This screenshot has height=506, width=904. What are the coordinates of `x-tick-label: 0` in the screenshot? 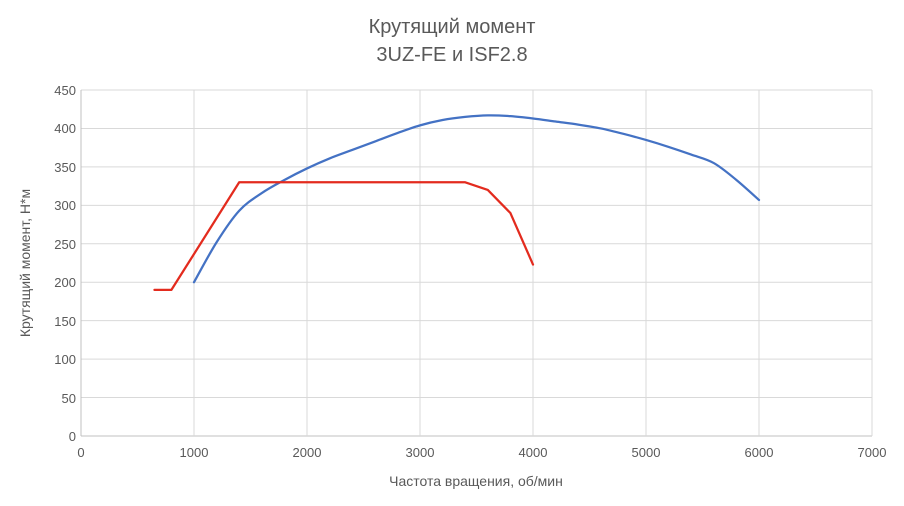 It's located at (81, 452).